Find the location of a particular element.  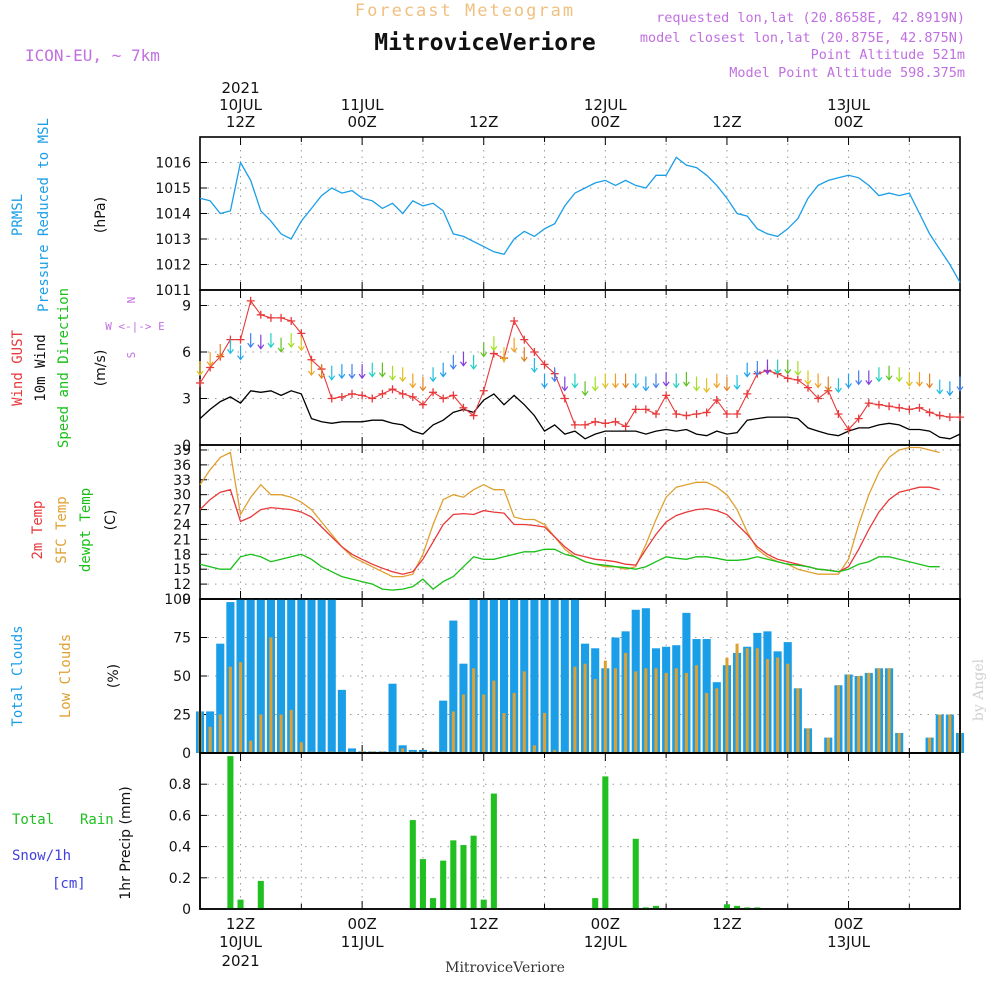

temp-title-1: 2m Temp is located at coordinates (38, 529).